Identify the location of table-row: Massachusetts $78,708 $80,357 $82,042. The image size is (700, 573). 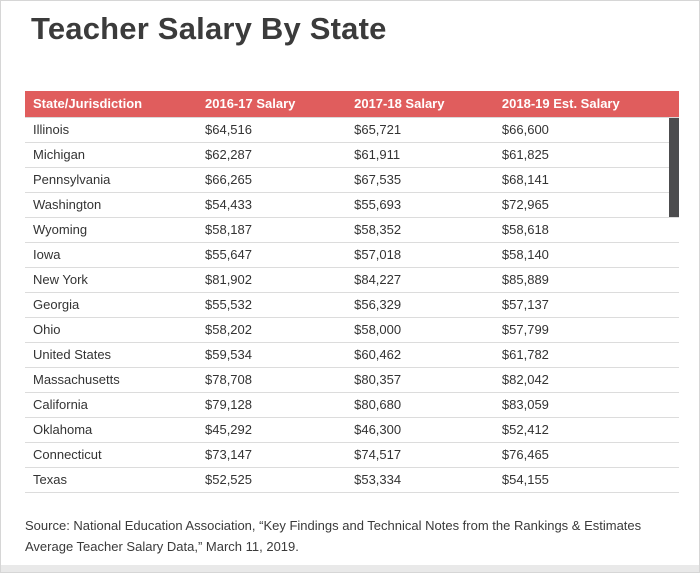
(352, 380).